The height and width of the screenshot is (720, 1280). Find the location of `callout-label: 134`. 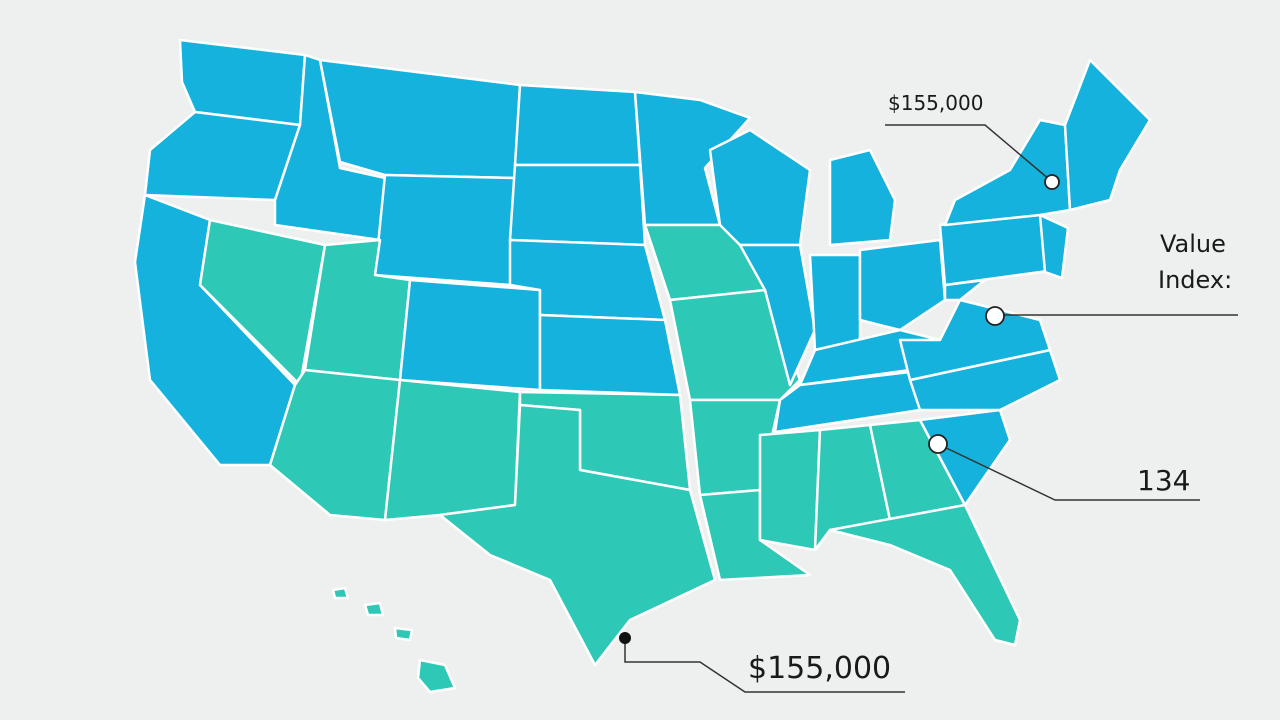

callout-label: 134 is located at coordinates (1163, 480).